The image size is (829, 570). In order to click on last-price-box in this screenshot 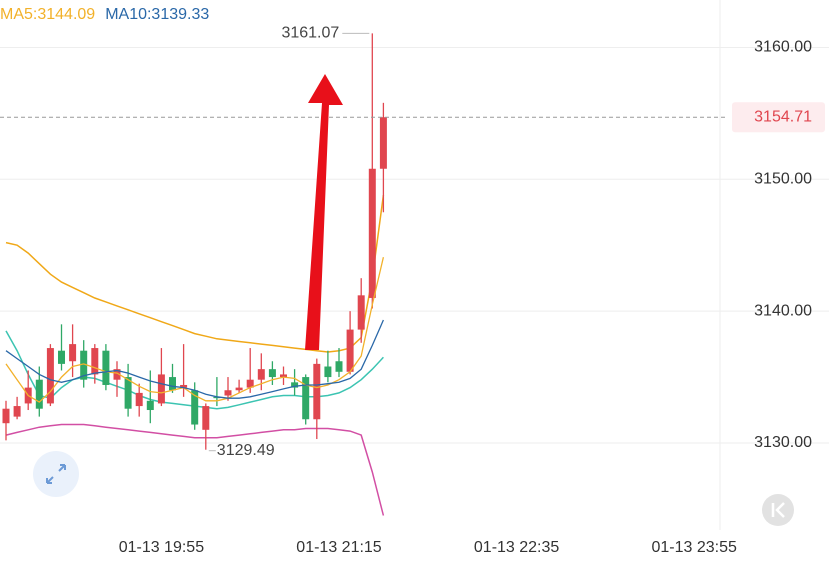, I will do `click(778, 117)`.